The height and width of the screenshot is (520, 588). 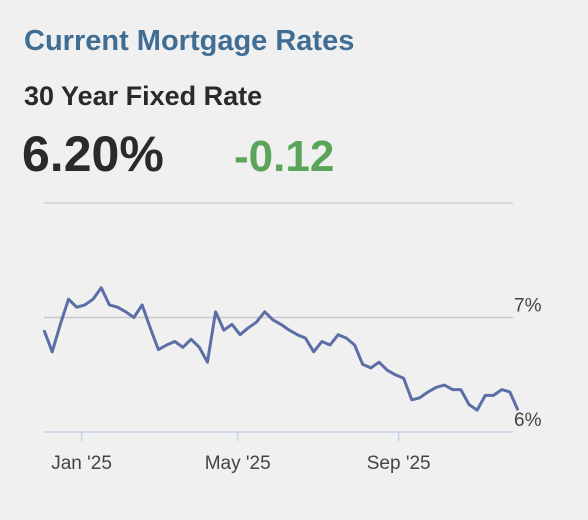 What do you see at coordinates (528, 306) in the screenshot?
I see `y-tick-label: 7%` at bounding box center [528, 306].